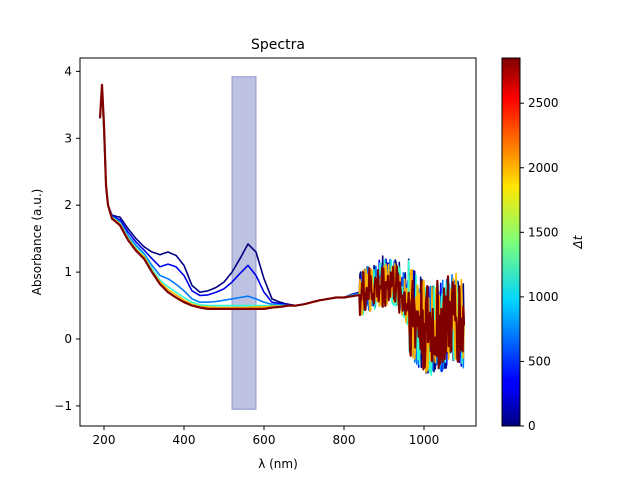 The image size is (640, 480). What do you see at coordinates (184, 440) in the screenshot?
I see `x-tick-label: 400` at bounding box center [184, 440].